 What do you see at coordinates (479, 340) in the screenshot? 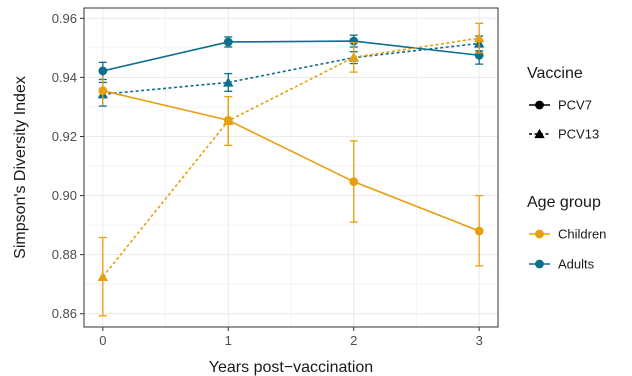
I see `x-tick-label: 3` at bounding box center [479, 340].